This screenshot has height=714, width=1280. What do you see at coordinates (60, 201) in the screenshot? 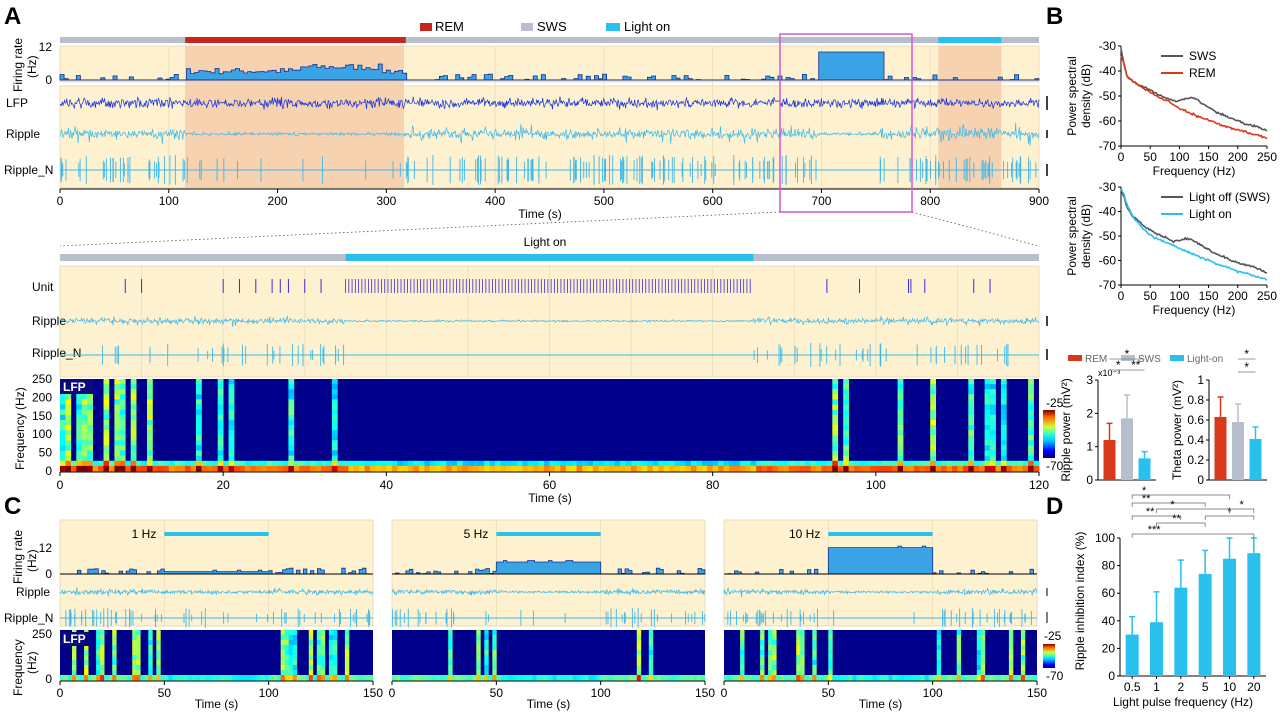
I see `x-tick-label: 0` at bounding box center [60, 201].